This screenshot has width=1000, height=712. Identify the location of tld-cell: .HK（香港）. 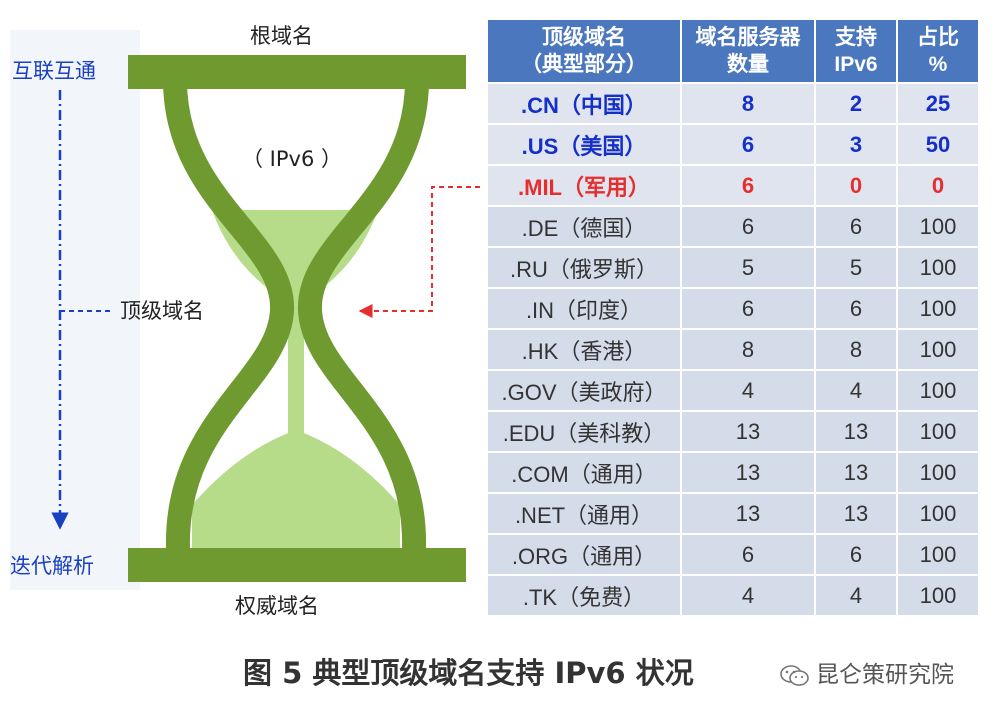
(584, 349).